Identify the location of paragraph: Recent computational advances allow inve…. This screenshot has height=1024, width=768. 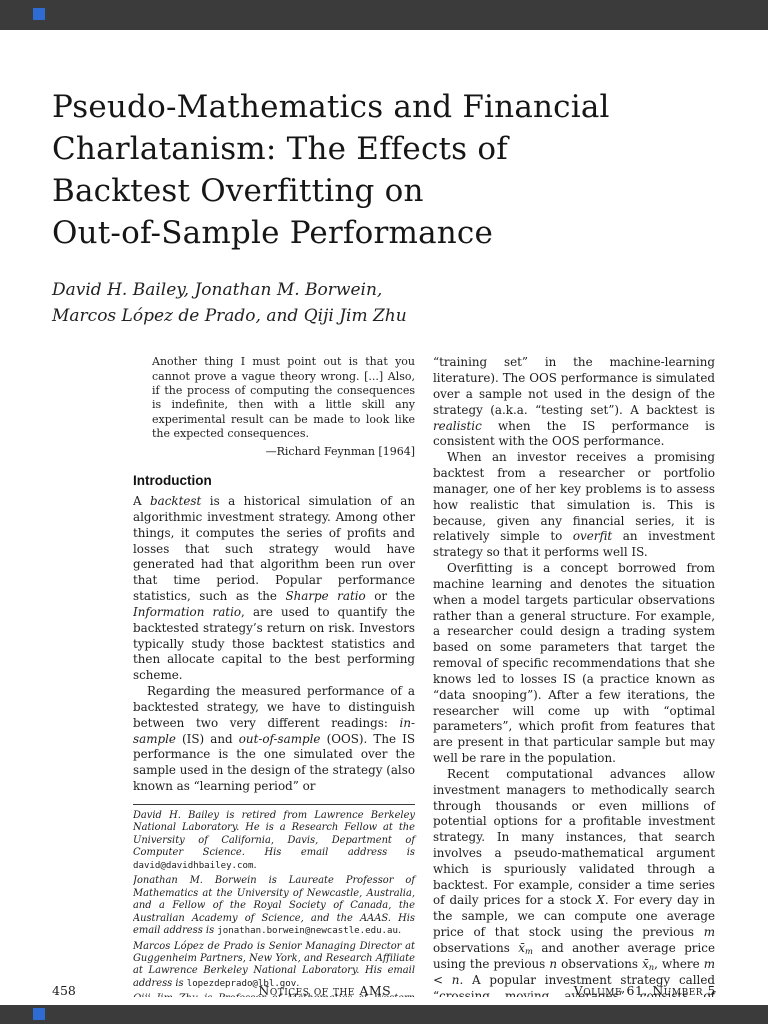
(574, 882).